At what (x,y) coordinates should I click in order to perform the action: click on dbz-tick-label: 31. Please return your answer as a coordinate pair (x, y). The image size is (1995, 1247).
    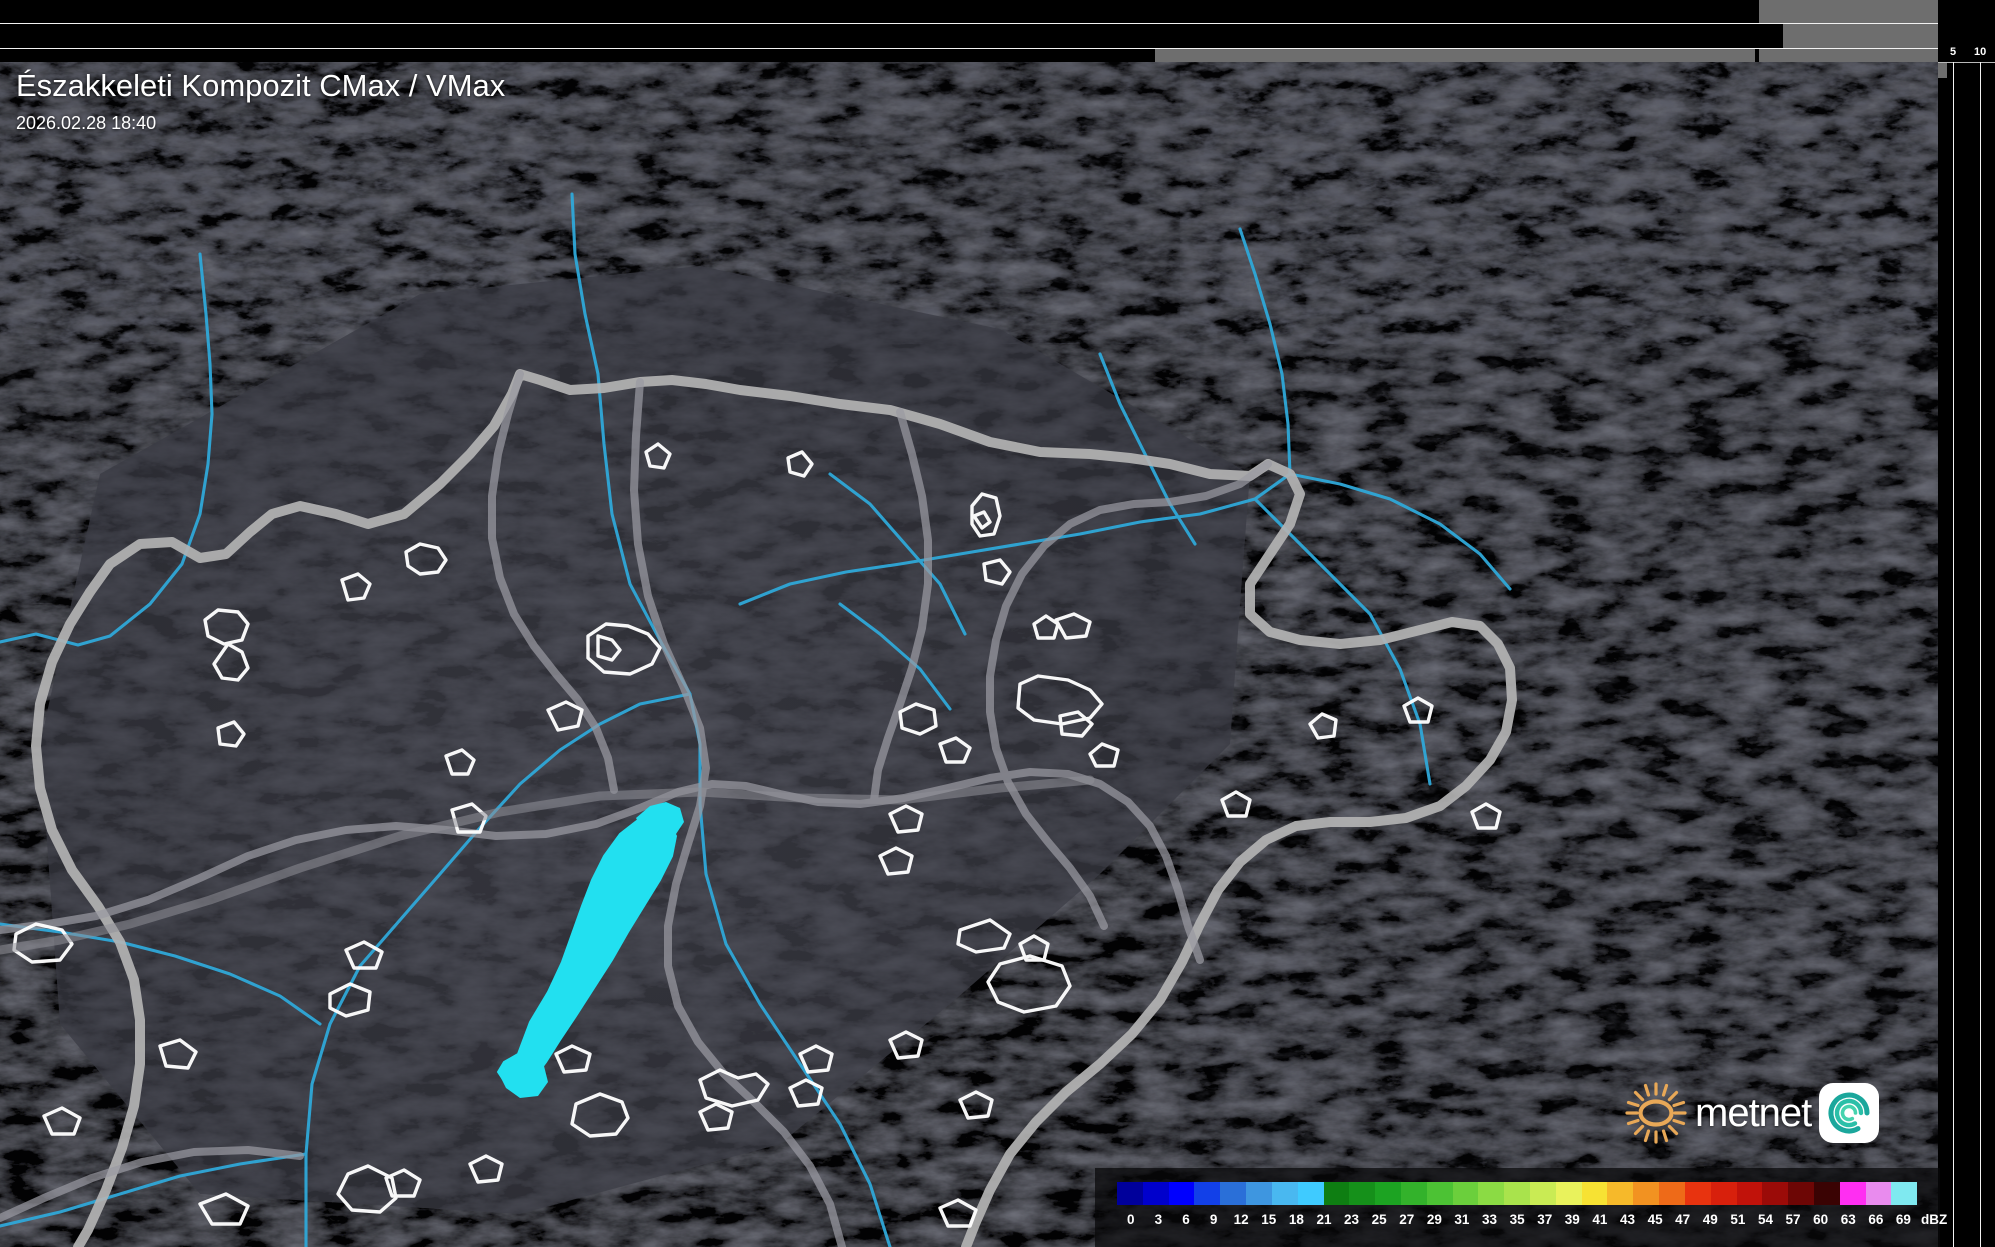
    Looking at the image, I should click on (1462, 1219).